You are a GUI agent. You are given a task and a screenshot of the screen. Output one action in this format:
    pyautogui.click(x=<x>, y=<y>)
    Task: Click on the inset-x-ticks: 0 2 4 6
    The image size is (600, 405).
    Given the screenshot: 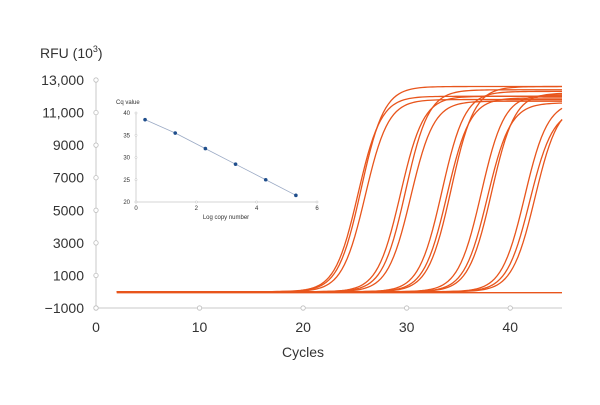 What is the action you would take?
    pyautogui.click(x=226, y=206)
    